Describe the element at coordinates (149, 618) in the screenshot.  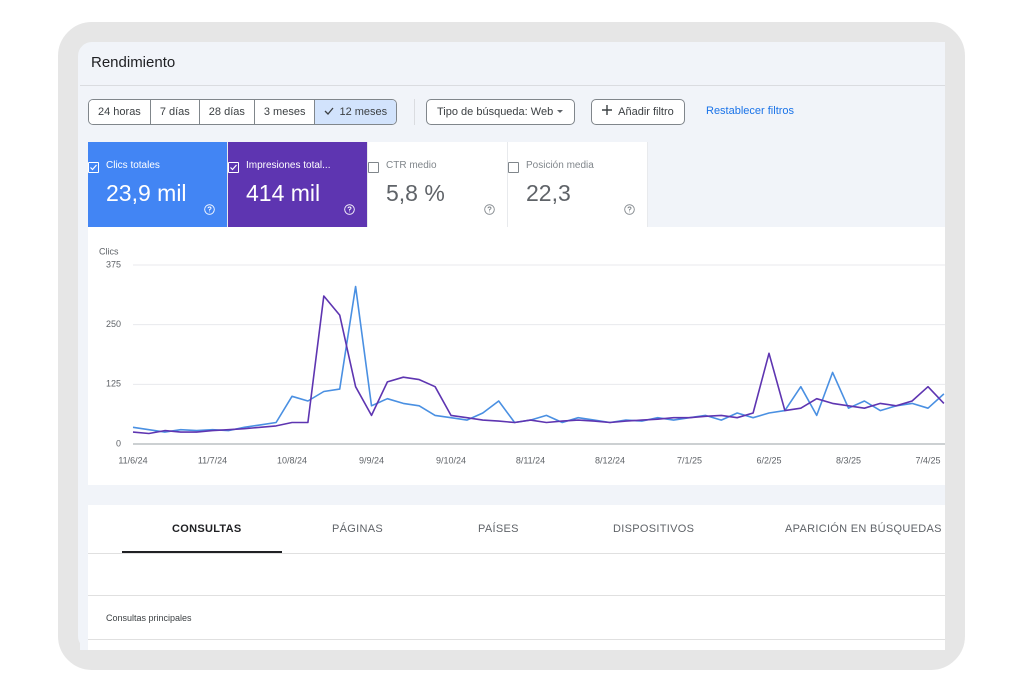
I see `table-title: Consultas principales` at that location.